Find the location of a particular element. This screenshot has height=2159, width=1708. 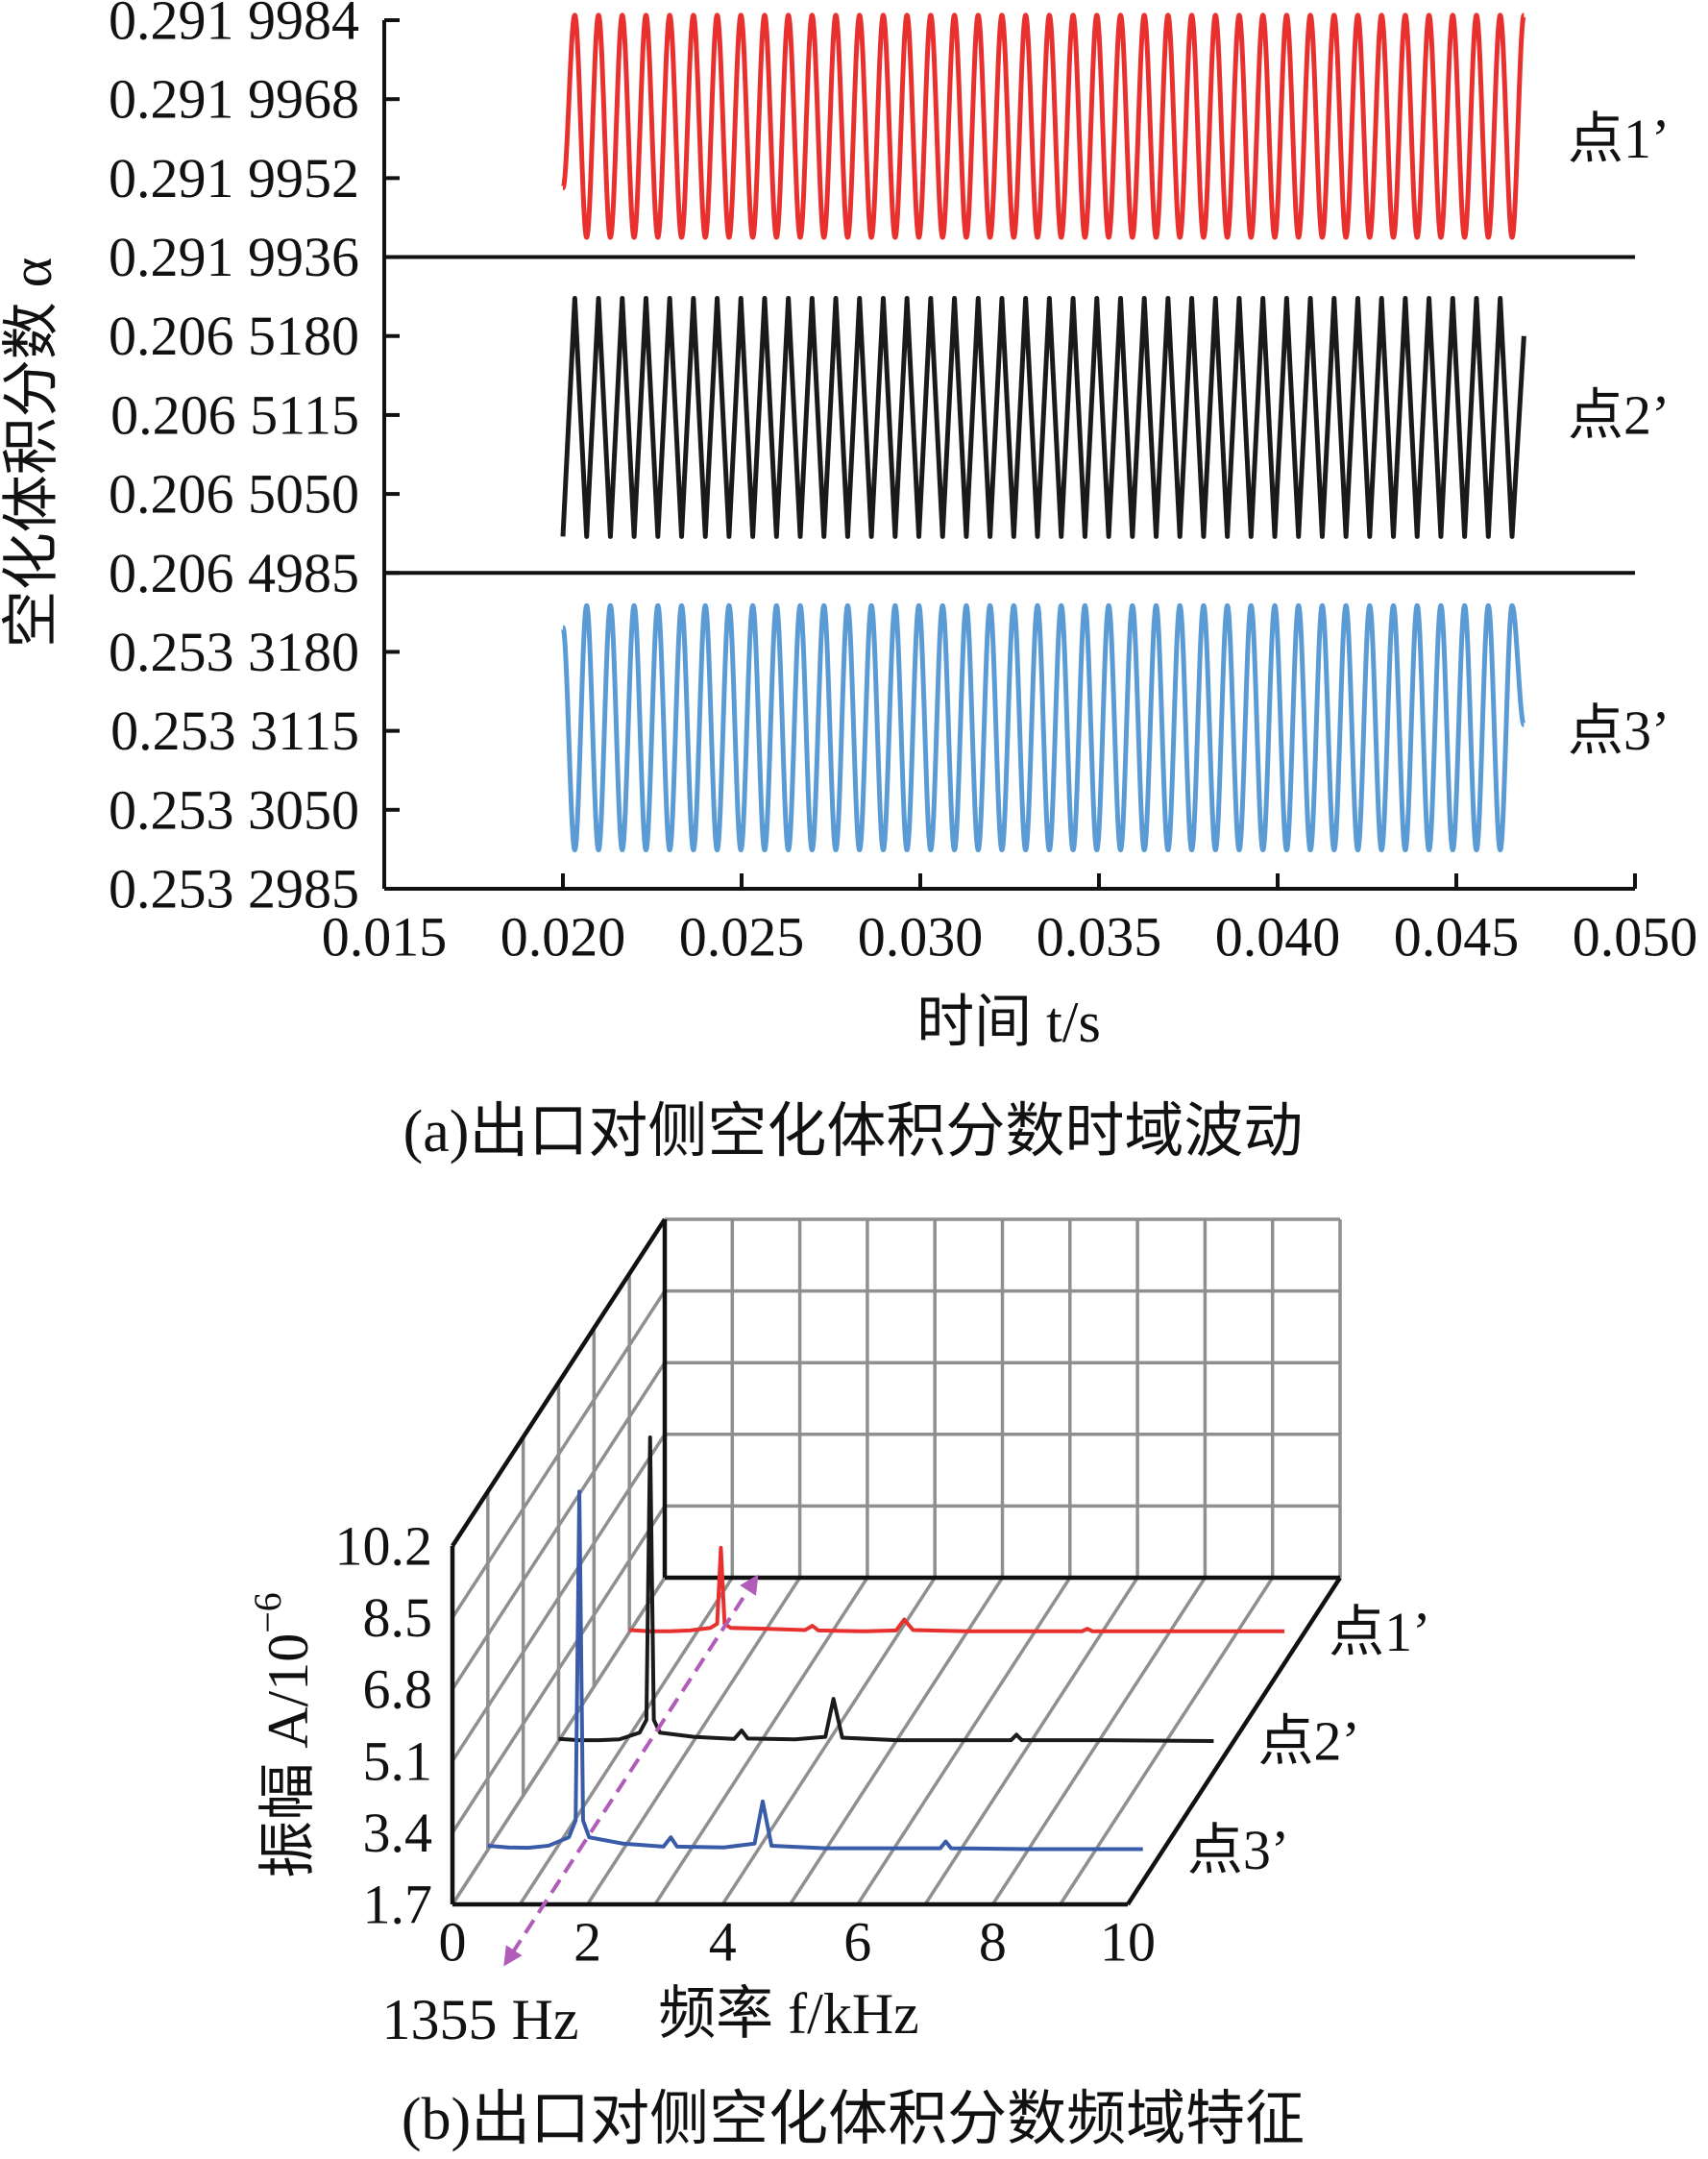

y-tick-label: 6.8 is located at coordinates (398, 1690).